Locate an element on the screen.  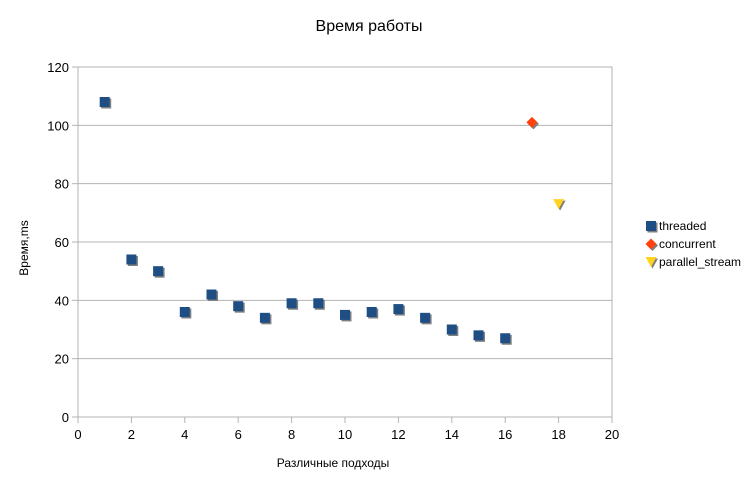
data-point-parallel_stream is located at coordinates (559, 205).